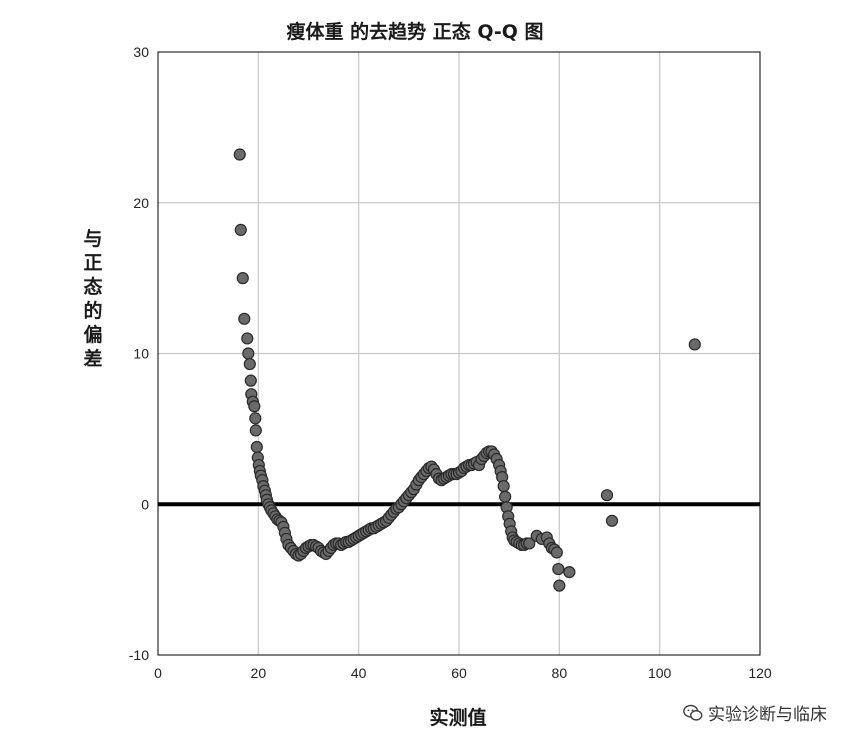 The height and width of the screenshot is (745, 849). What do you see at coordinates (459, 673) in the screenshot?
I see `x-tick-label: 60` at bounding box center [459, 673].